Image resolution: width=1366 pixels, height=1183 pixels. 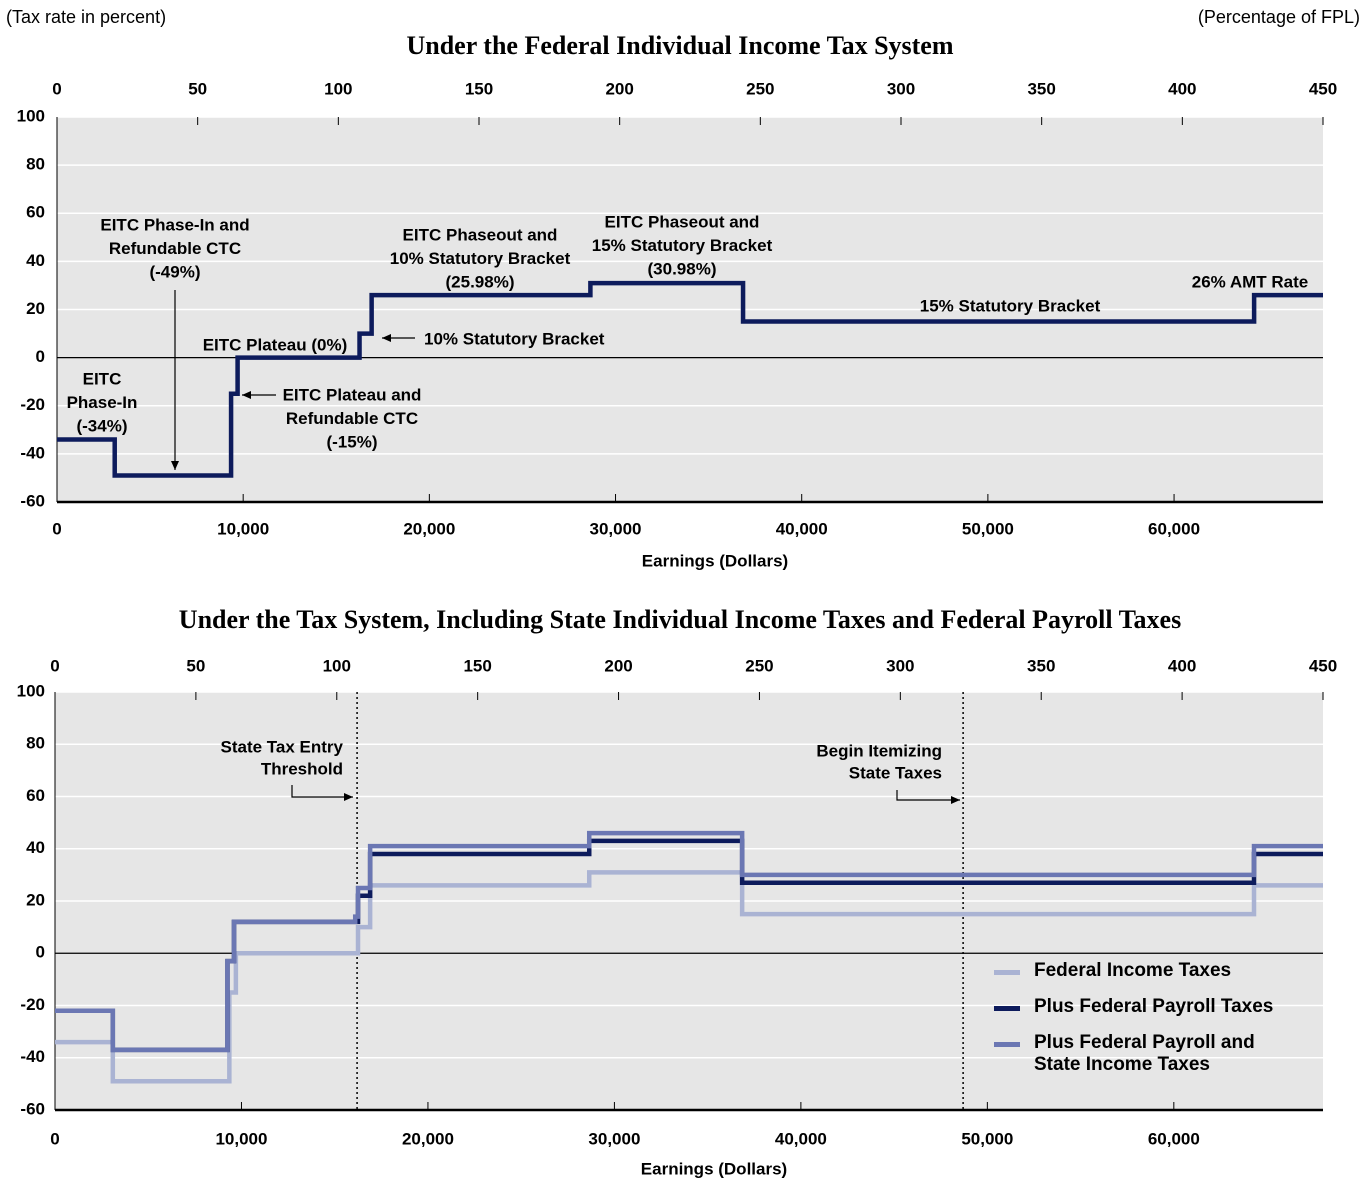 What do you see at coordinates (1133, 970) in the screenshot?
I see `legend-label: Federal Income Taxes` at bounding box center [1133, 970].